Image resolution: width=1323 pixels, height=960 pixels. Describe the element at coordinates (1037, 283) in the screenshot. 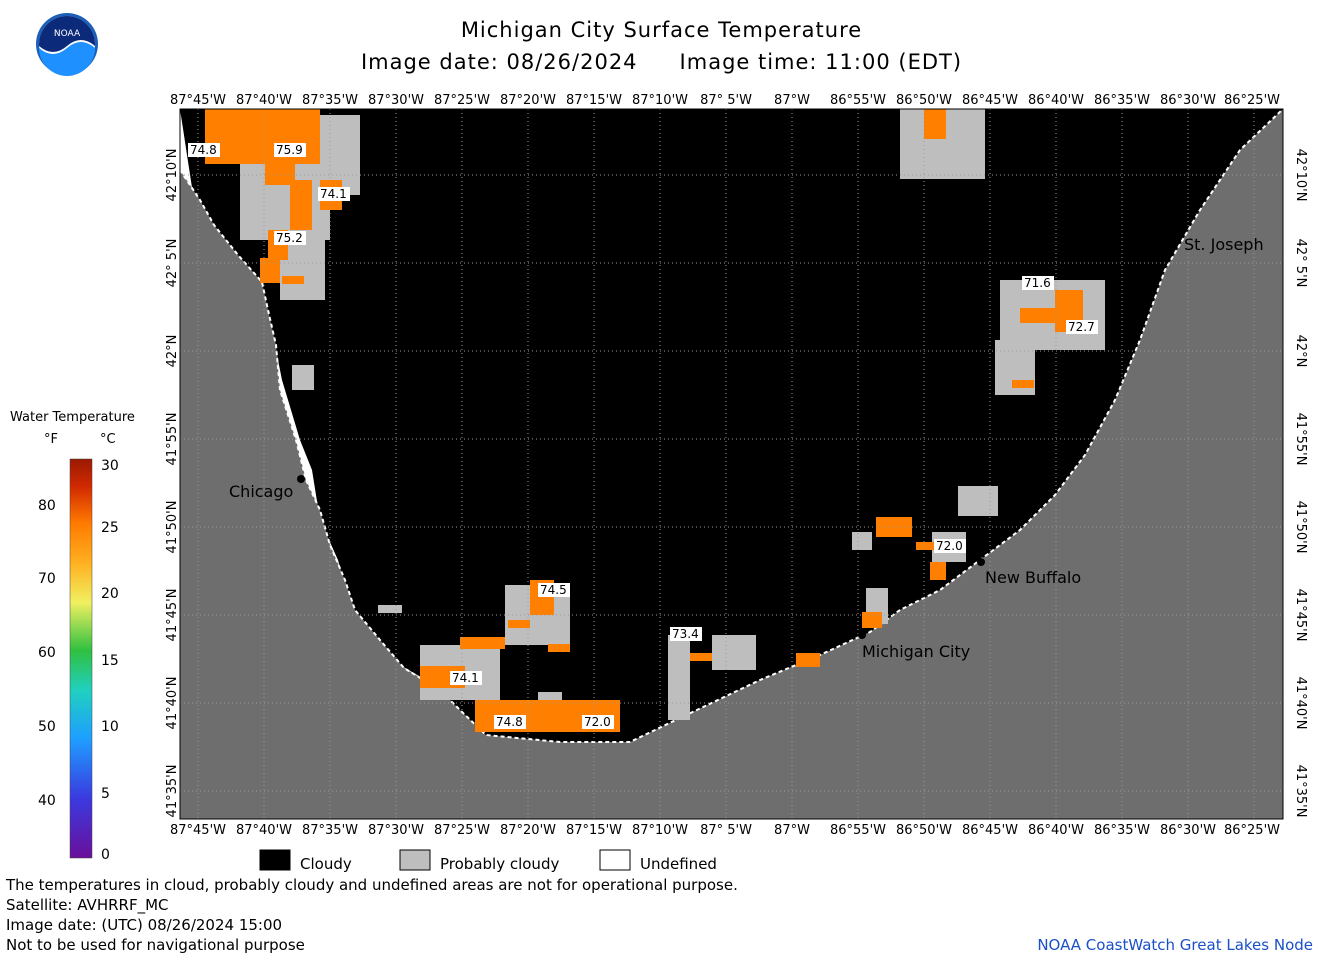

I see `temp-label: 71.6` at that location.